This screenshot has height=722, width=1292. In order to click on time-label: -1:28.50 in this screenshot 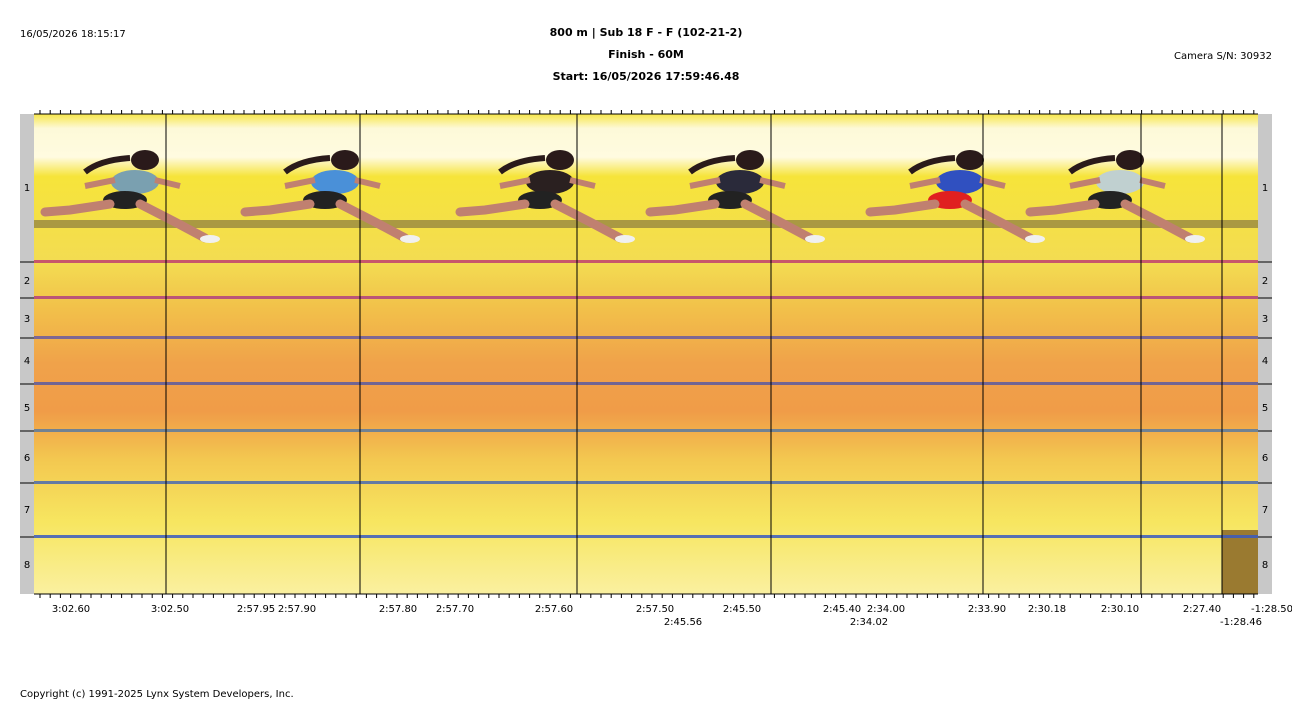, I will do `click(1271, 609)`.